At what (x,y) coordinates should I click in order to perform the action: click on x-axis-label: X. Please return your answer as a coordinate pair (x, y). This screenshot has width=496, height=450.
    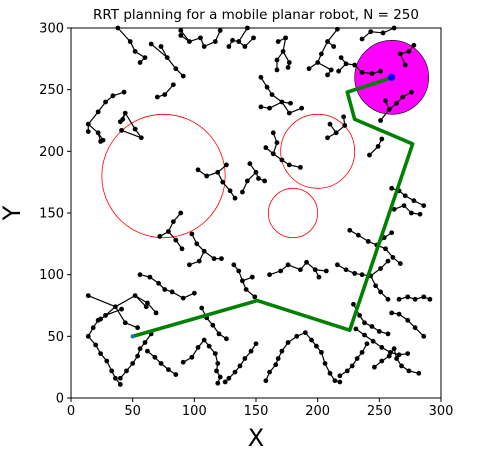
    Looking at the image, I should click on (256, 437).